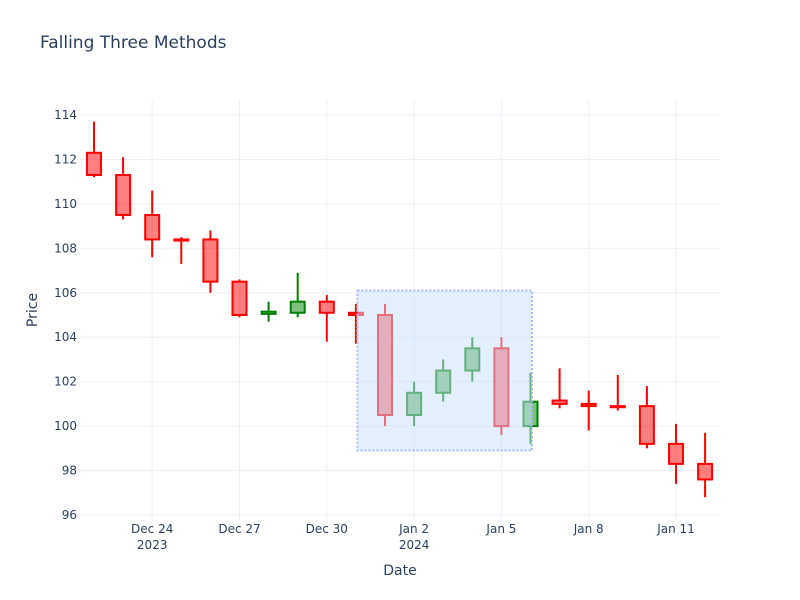  Describe the element at coordinates (65, 115) in the screenshot. I see `y-tick-label: 114` at that location.